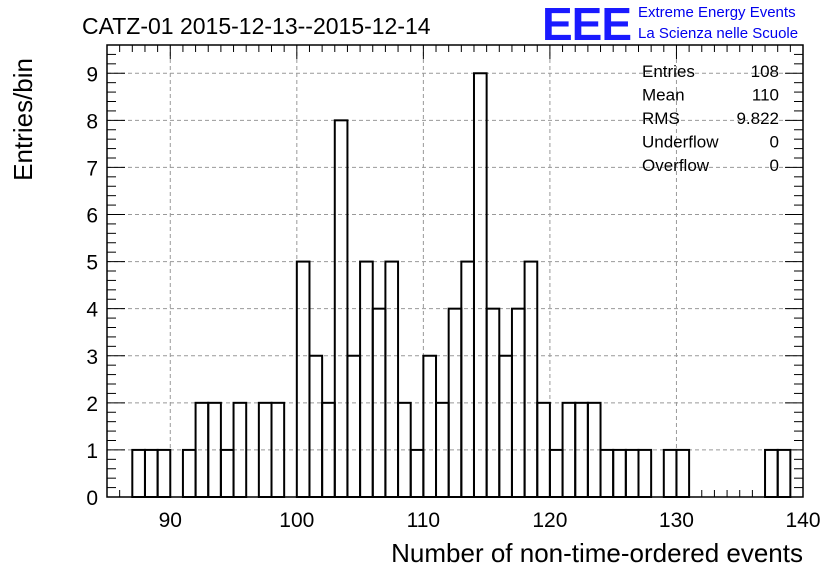 The width and height of the screenshot is (836, 572). What do you see at coordinates (92, 263) in the screenshot?
I see `y-tick-label: 5` at bounding box center [92, 263].